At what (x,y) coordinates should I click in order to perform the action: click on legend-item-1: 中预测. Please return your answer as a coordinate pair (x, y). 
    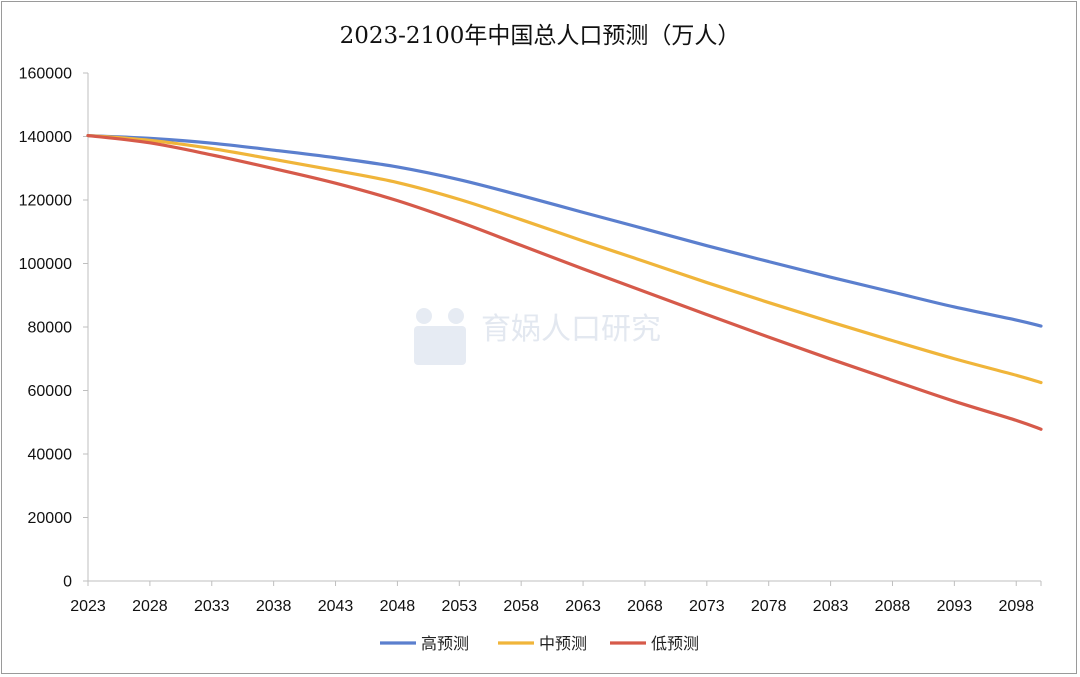
    Looking at the image, I should click on (542, 643).